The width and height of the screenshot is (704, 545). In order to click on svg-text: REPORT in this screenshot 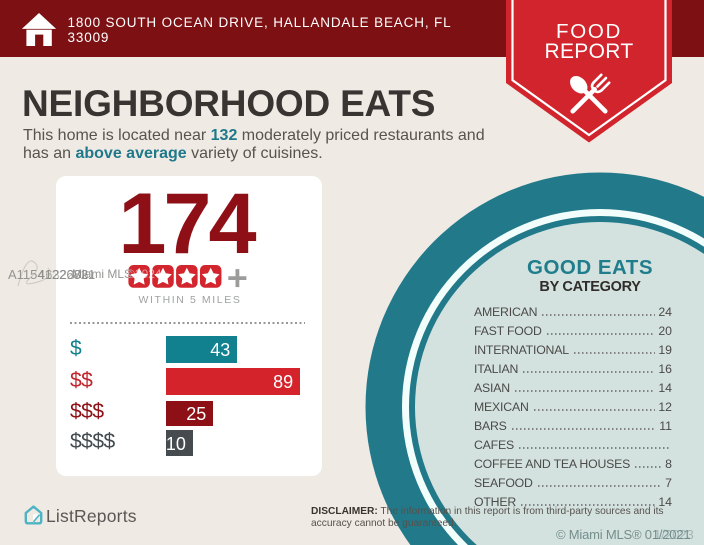, I will do `click(589, 51)`.